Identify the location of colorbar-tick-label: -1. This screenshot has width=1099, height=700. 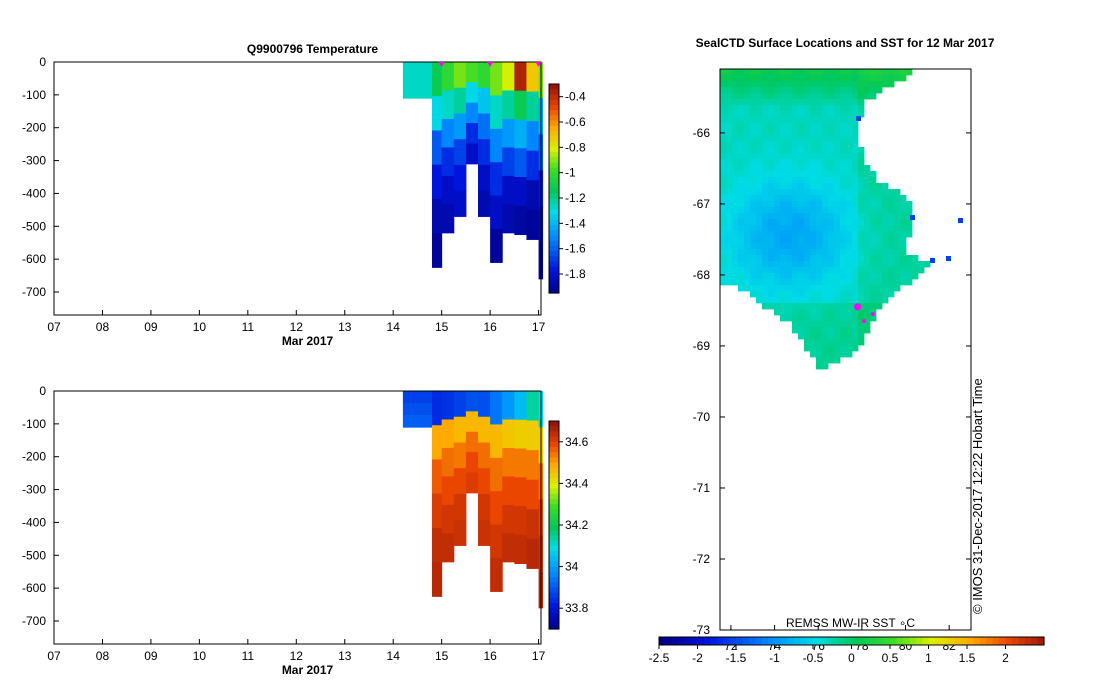
(570, 173).